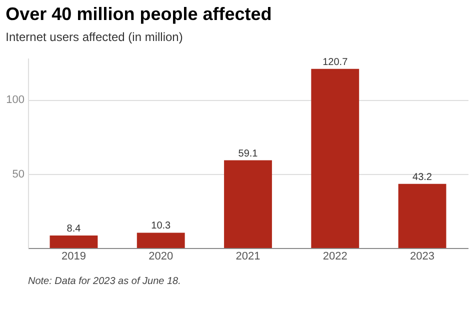 The image size is (474, 320). I want to click on text: Note: Data for 2023 as of June 18., so click(104, 281).